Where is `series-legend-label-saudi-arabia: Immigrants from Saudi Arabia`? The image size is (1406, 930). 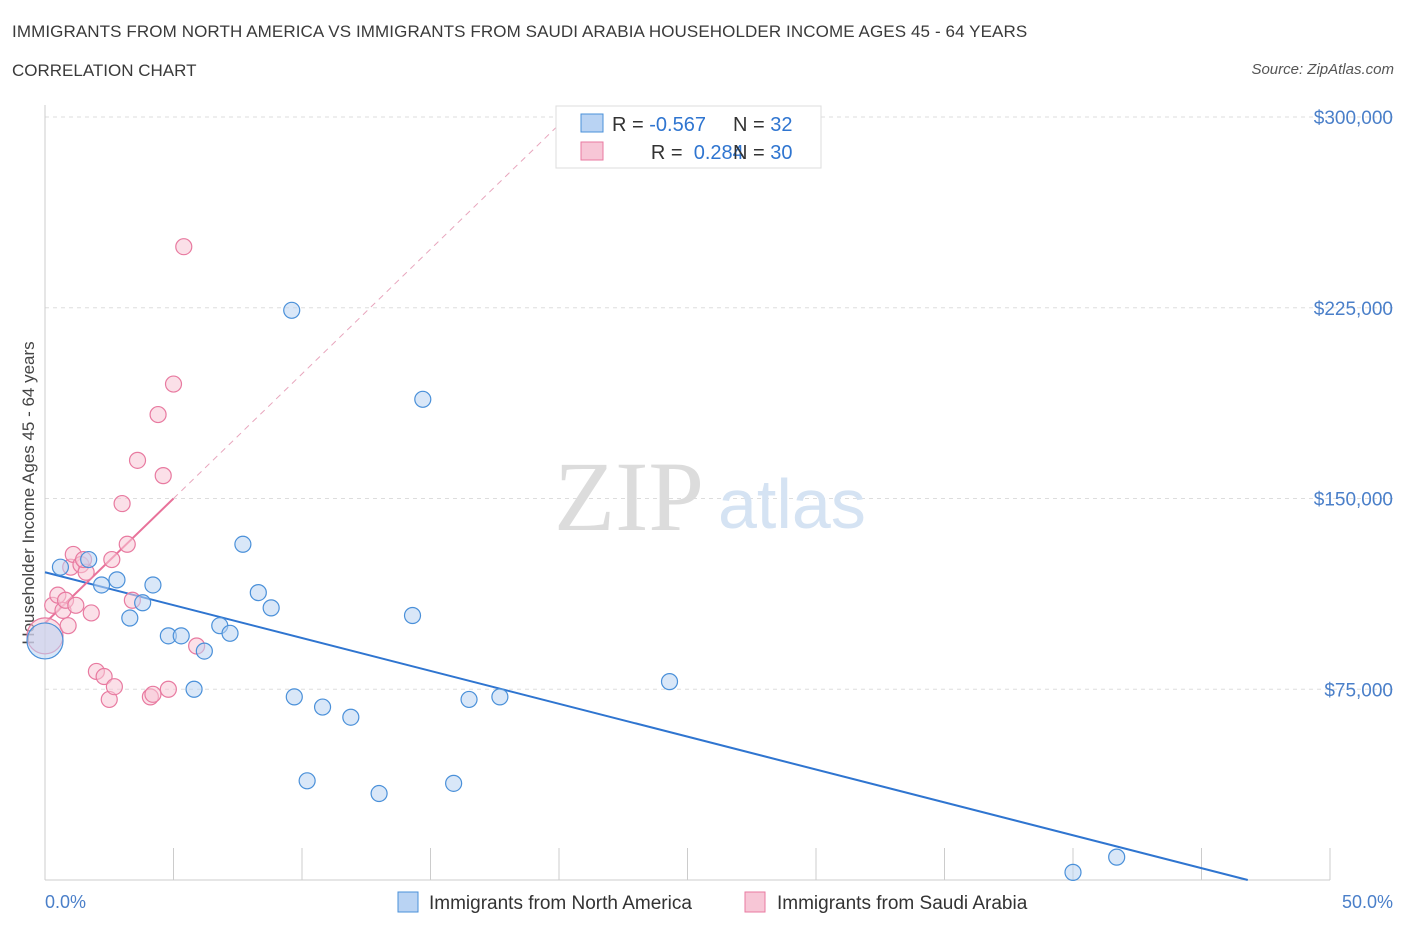
series-legend-label-saudi-arabia: Immigrants from Saudi Arabia is located at coordinates (902, 903).